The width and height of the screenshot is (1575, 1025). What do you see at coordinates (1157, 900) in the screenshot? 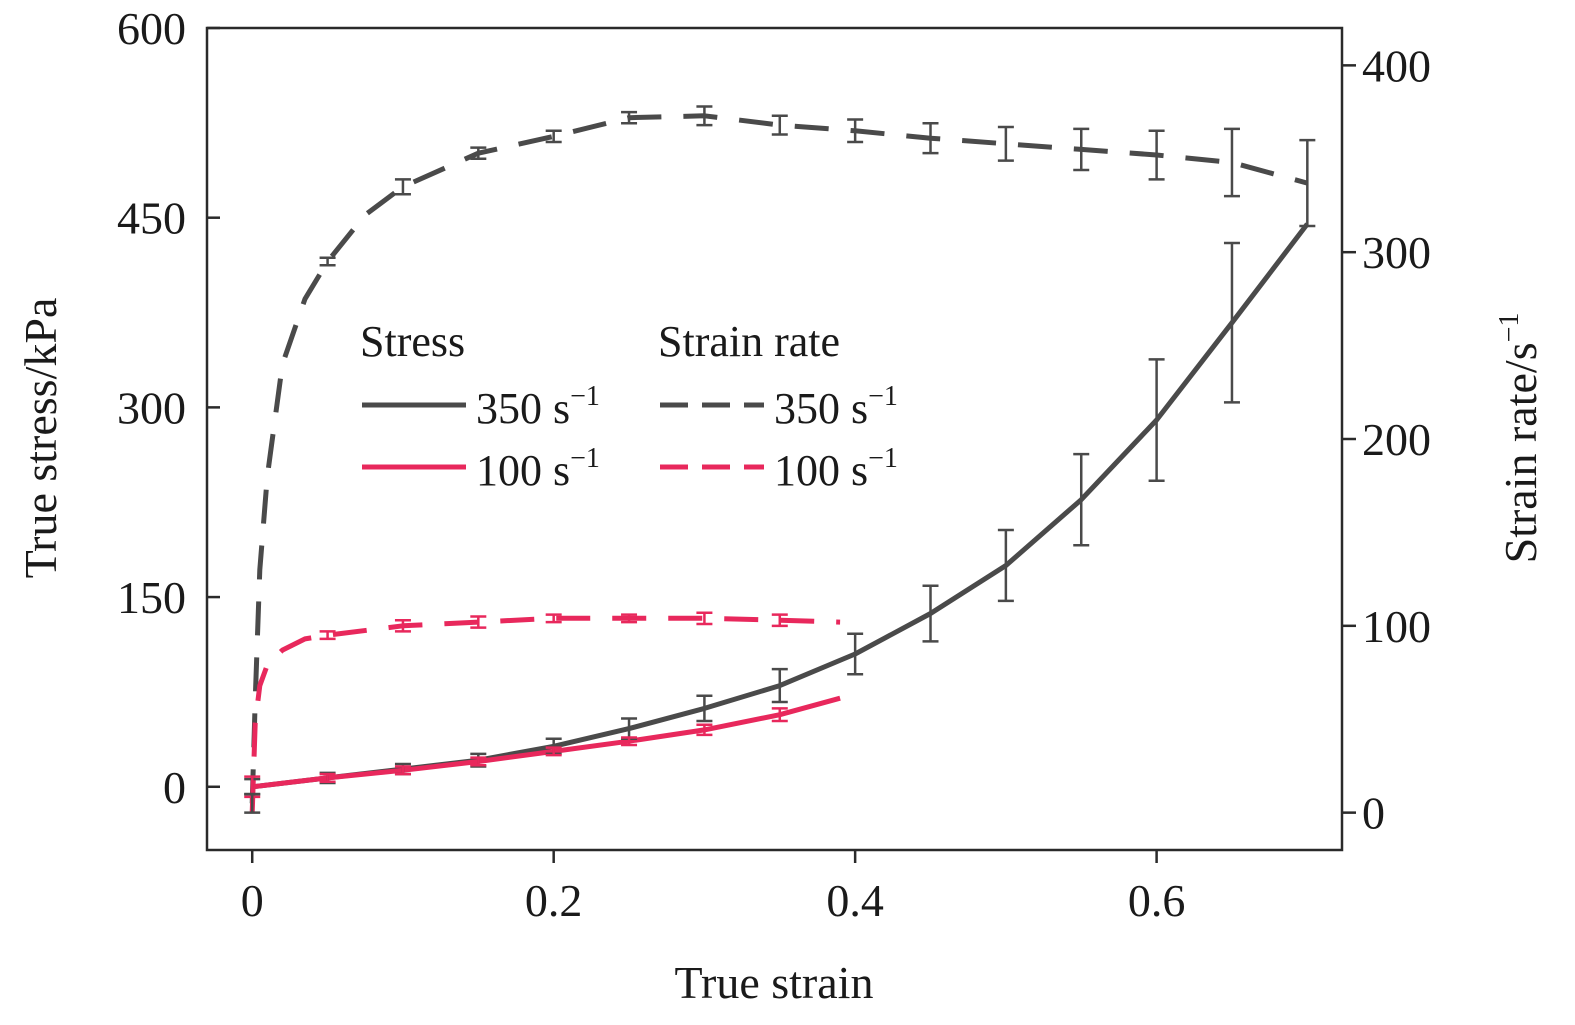
I see `x-tick-label: 0.6` at bounding box center [1157, 900].